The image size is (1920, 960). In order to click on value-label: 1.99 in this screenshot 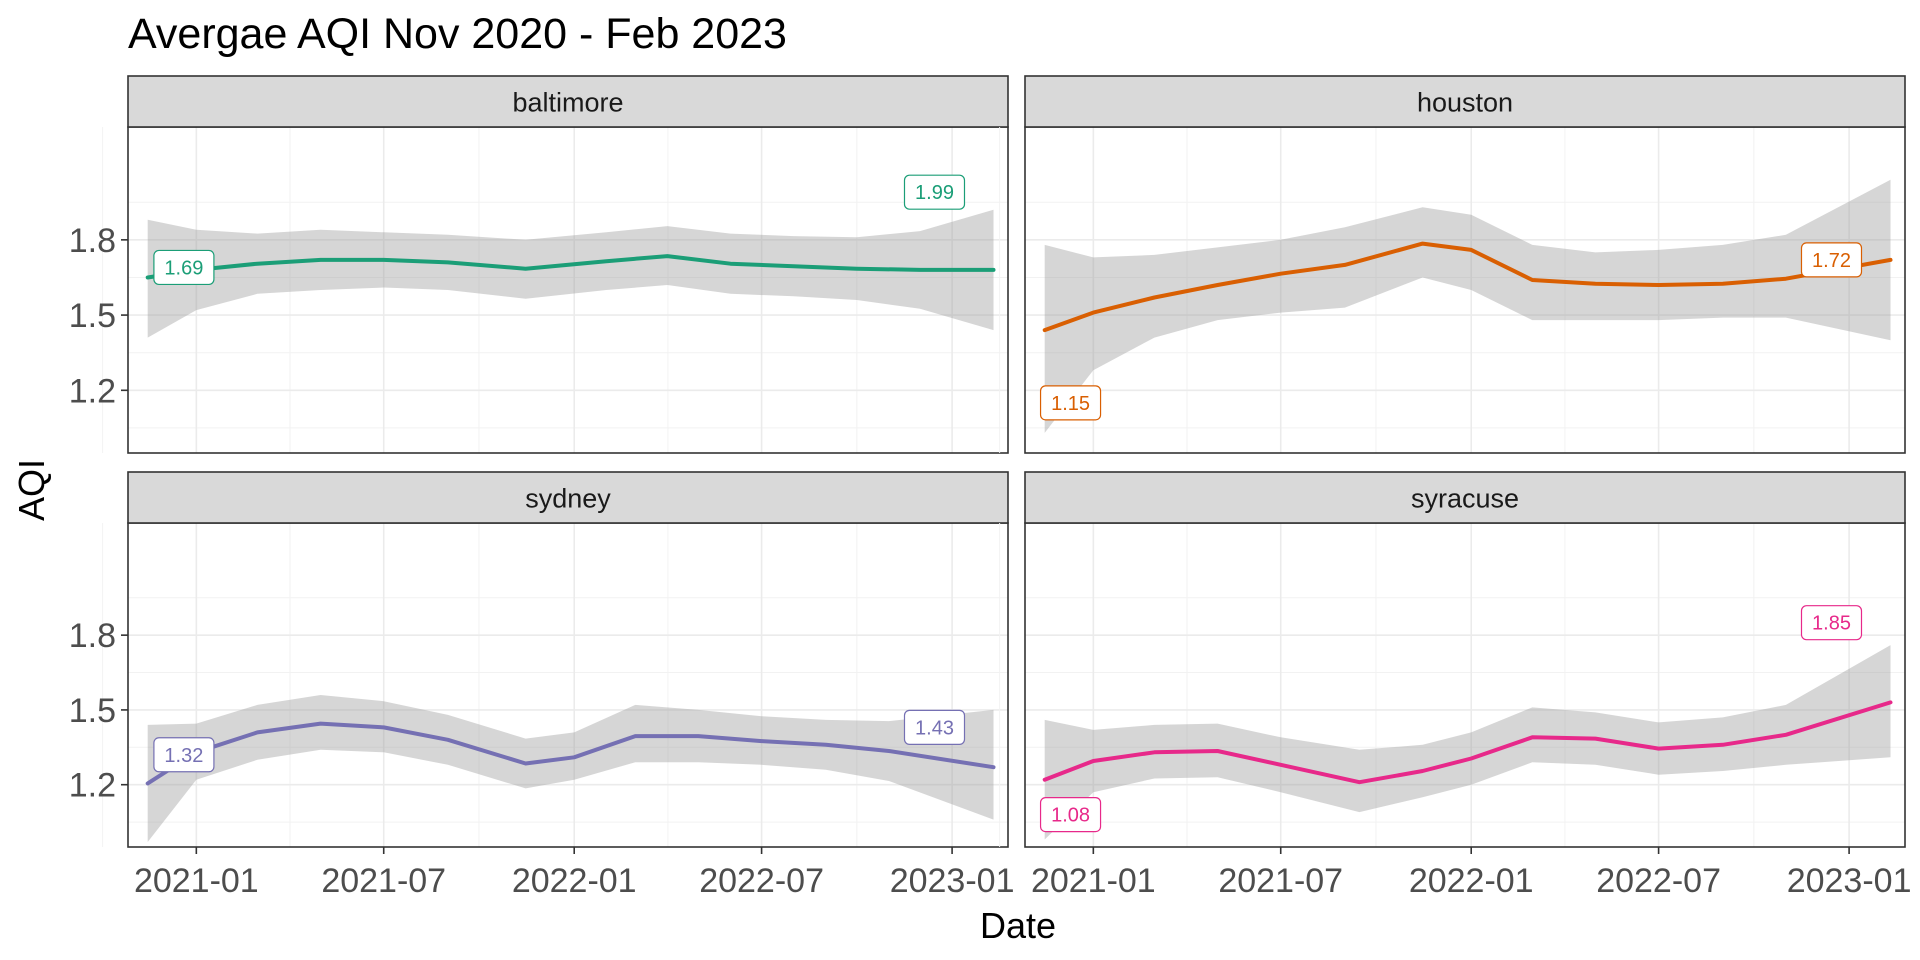, I will do `click(934, 192)`.